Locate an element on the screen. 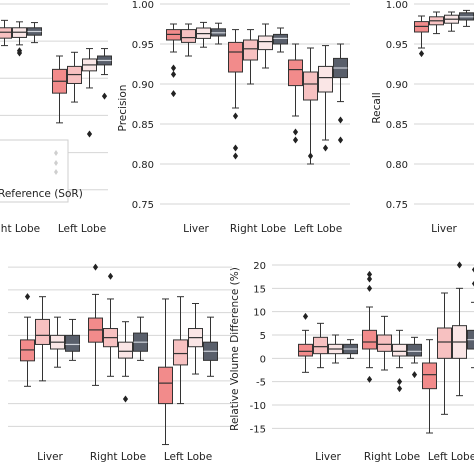 This screenshot has width=474, height=474. y-tick-label: -10 is located at coordinates (258, 406).